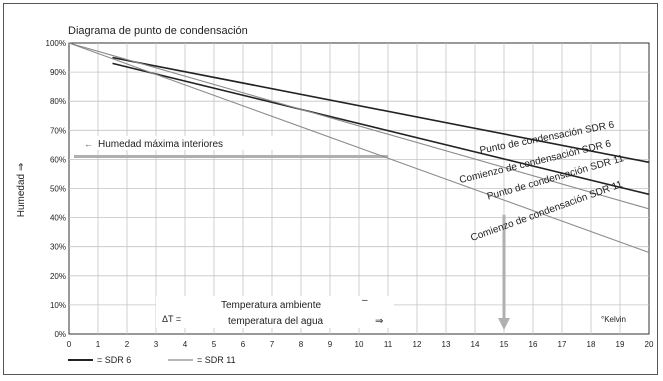 The width and height of the screenshot is (663, 381). I want to click on legend-label: = SDR 11, so click(216, 360).